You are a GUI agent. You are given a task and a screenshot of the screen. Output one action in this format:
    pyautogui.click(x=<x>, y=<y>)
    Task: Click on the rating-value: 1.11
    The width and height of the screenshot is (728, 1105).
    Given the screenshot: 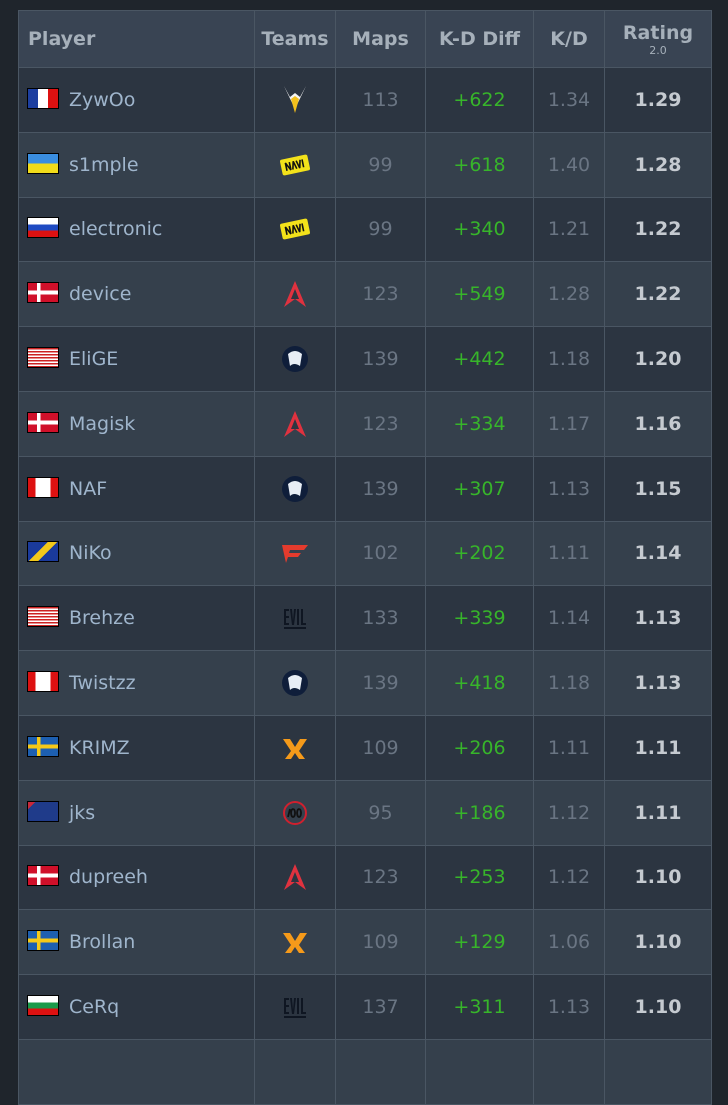 What is the action you would take?
    pyautogui.click(x=658, y=812)
    